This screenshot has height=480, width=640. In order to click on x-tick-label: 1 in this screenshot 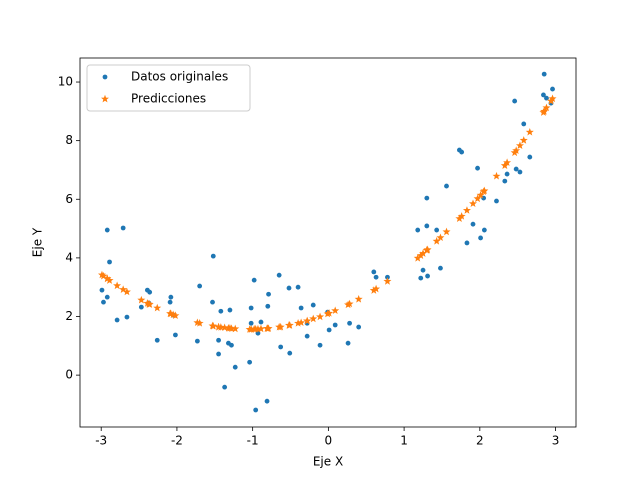, I will do `click(404, 441)`.